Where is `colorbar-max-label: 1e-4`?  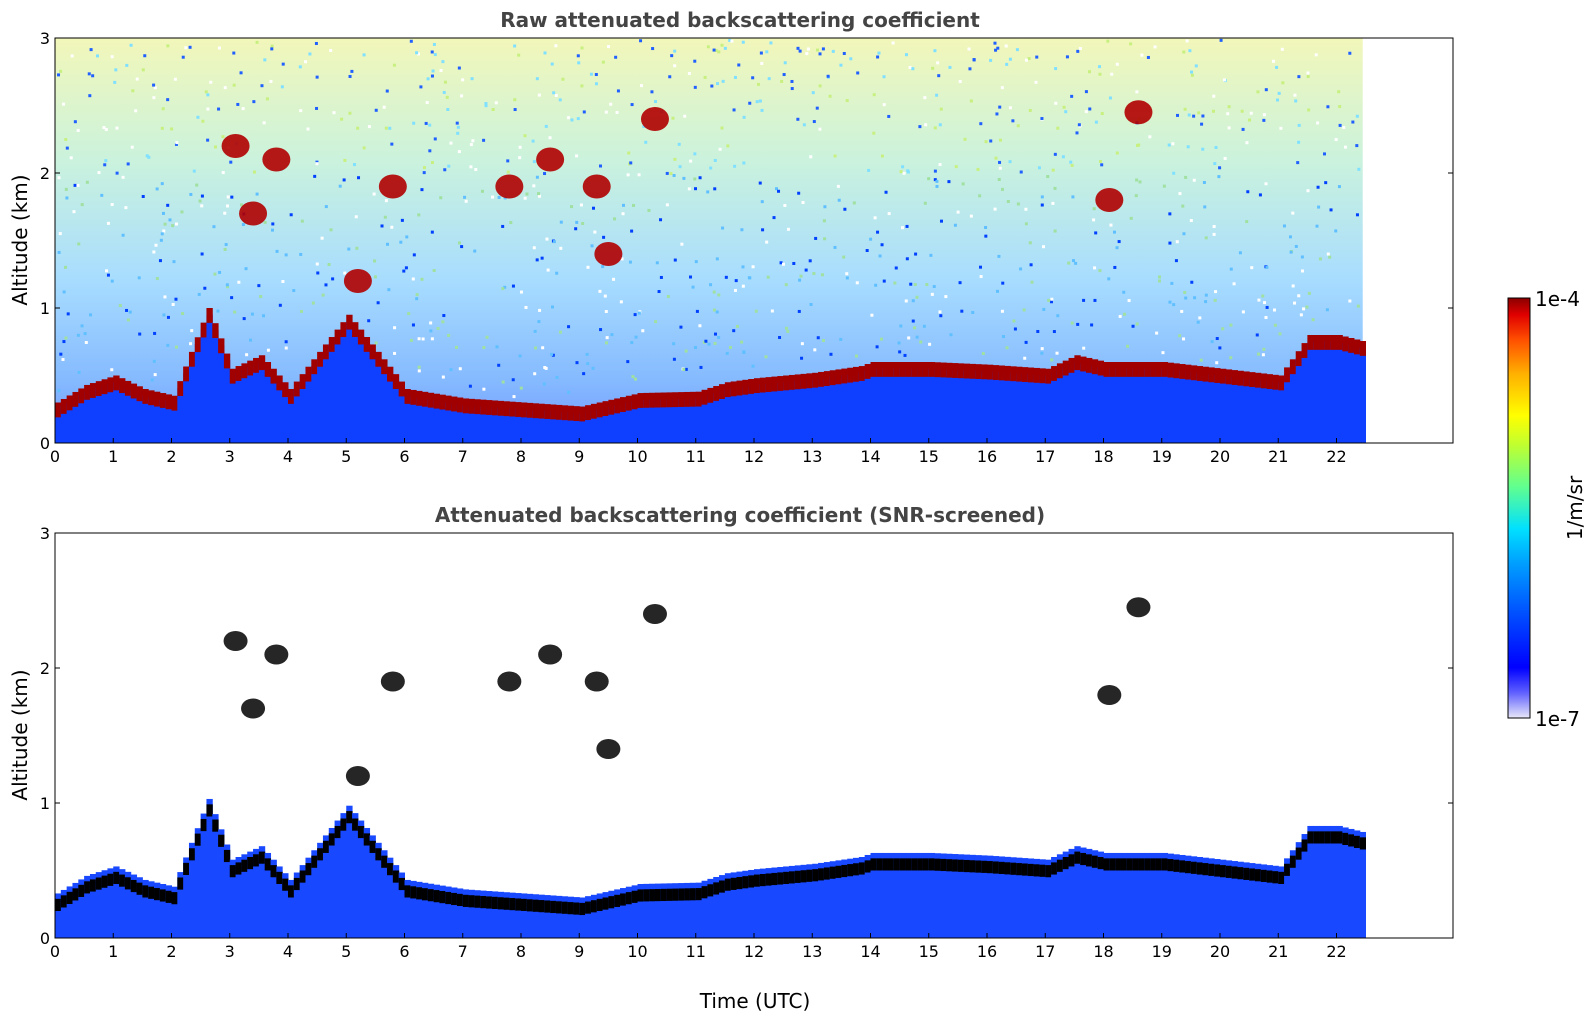
colorbar-max-label: 1e-4 is located at coordinates (1557, 299).